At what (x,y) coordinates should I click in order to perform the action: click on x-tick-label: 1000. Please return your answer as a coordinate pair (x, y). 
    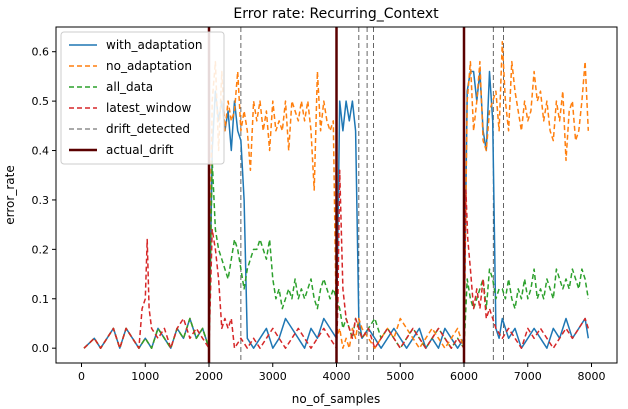
    Looking at the image, I should click on (145, 376).